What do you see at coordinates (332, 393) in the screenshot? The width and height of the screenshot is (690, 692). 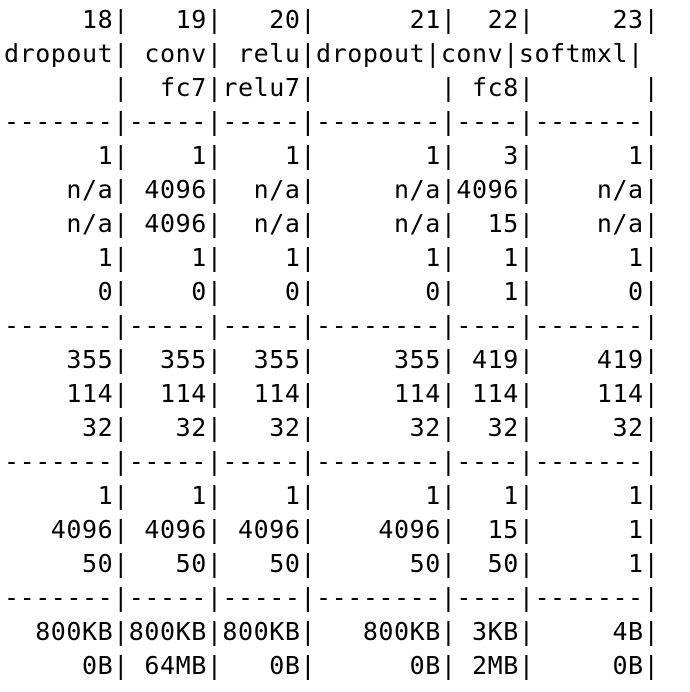 I see `table-row: 114| 114| 114| 114| 114| 114|` at bounding box center [332, 393].